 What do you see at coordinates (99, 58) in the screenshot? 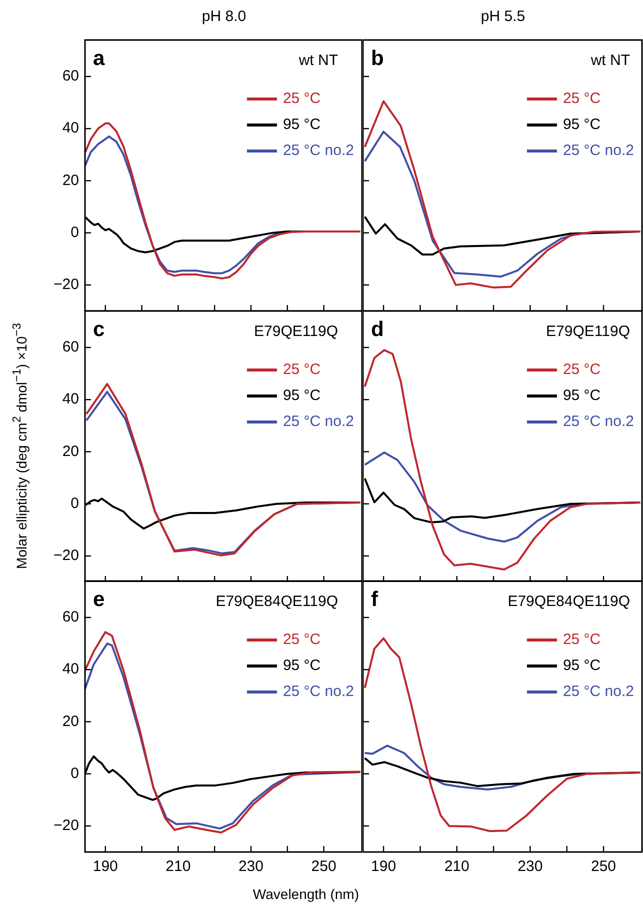
I see `chart-title: a` at bounding box center [99, 58].